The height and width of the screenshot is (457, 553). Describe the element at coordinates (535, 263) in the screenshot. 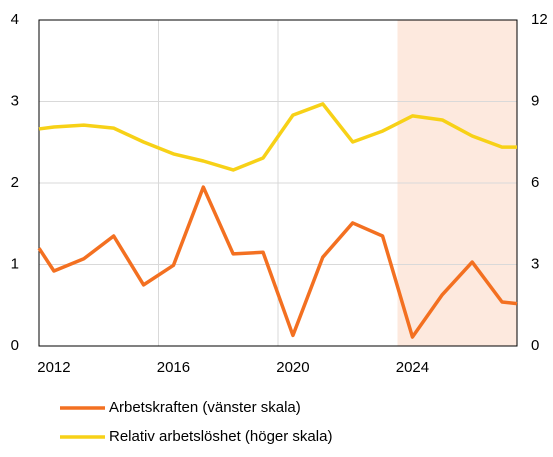

I see `y2-tick-label: 3` at that location.